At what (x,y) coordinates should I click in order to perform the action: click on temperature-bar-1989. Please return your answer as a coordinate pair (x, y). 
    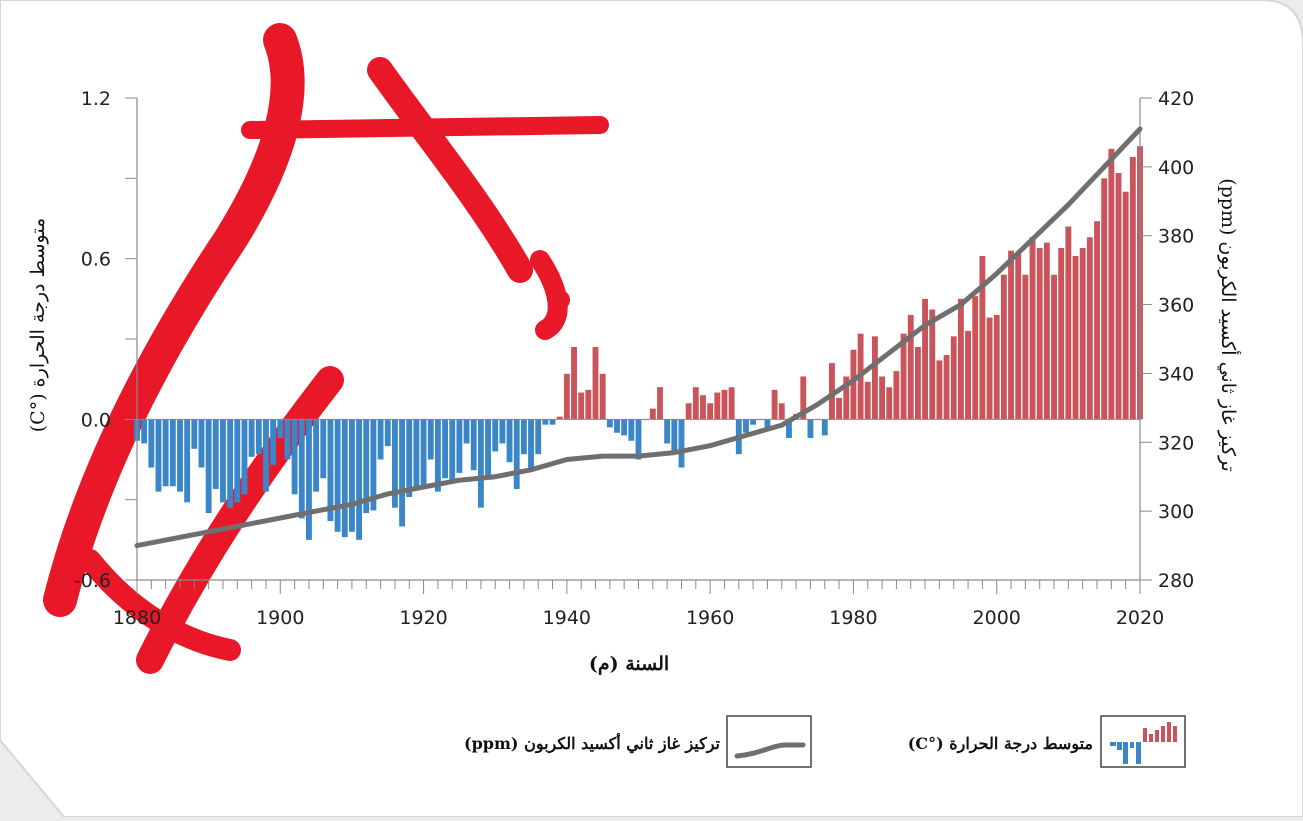
    Looking at the image, I should click on (917, 383).